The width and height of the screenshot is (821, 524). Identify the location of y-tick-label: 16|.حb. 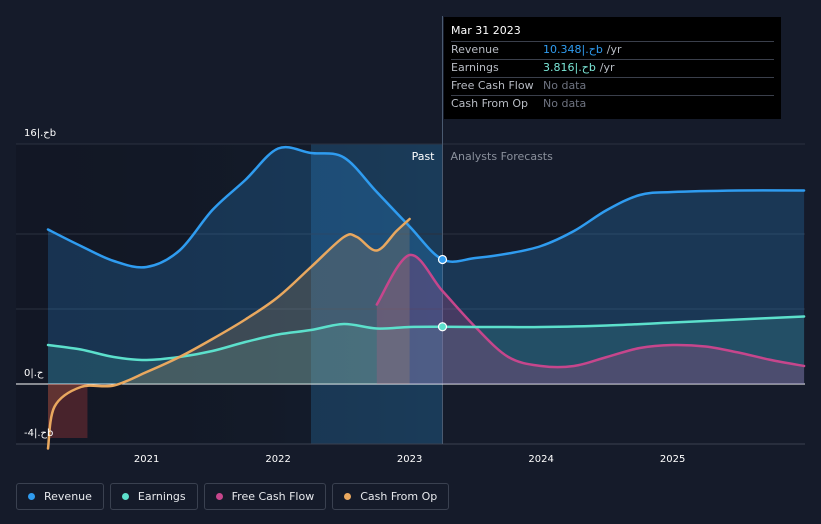
(40, 133).